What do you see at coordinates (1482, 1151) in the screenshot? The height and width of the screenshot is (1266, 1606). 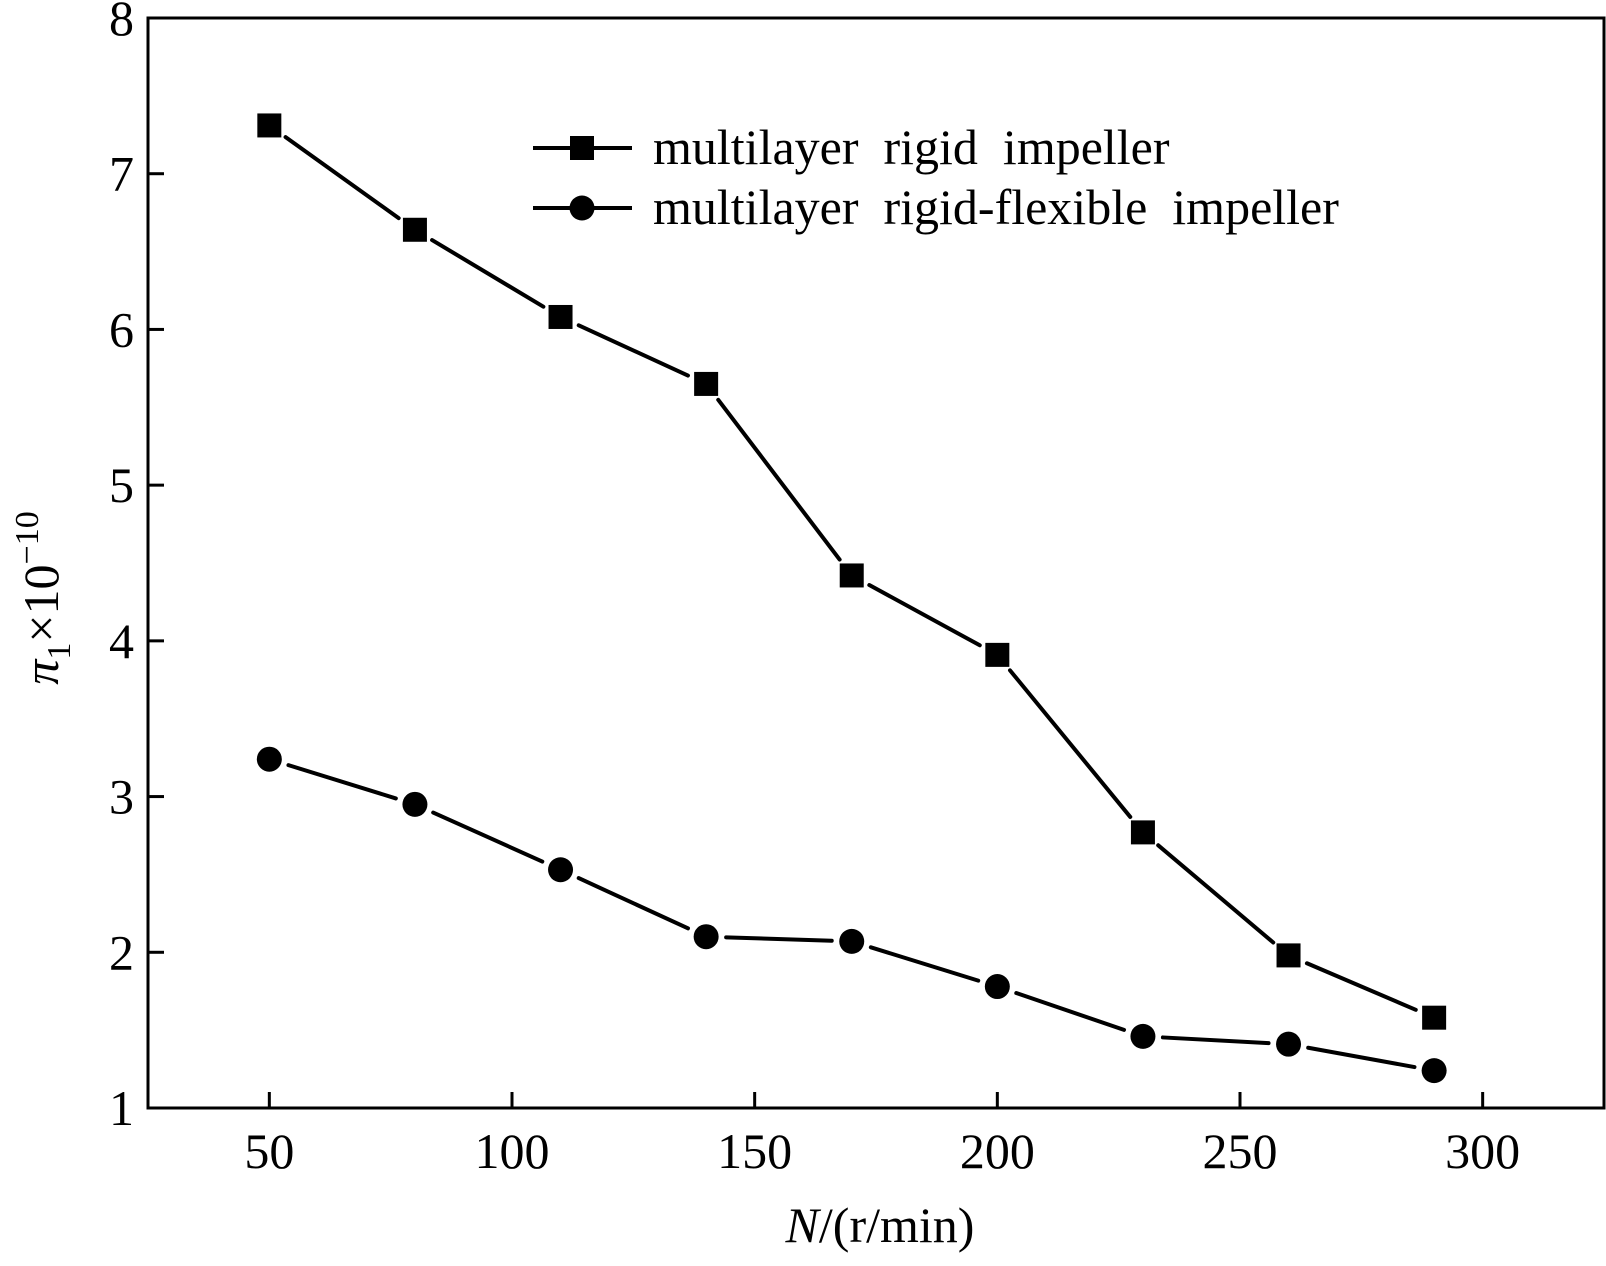 I see `x-tick-label: 300` at bounding box center [1482, 1151].